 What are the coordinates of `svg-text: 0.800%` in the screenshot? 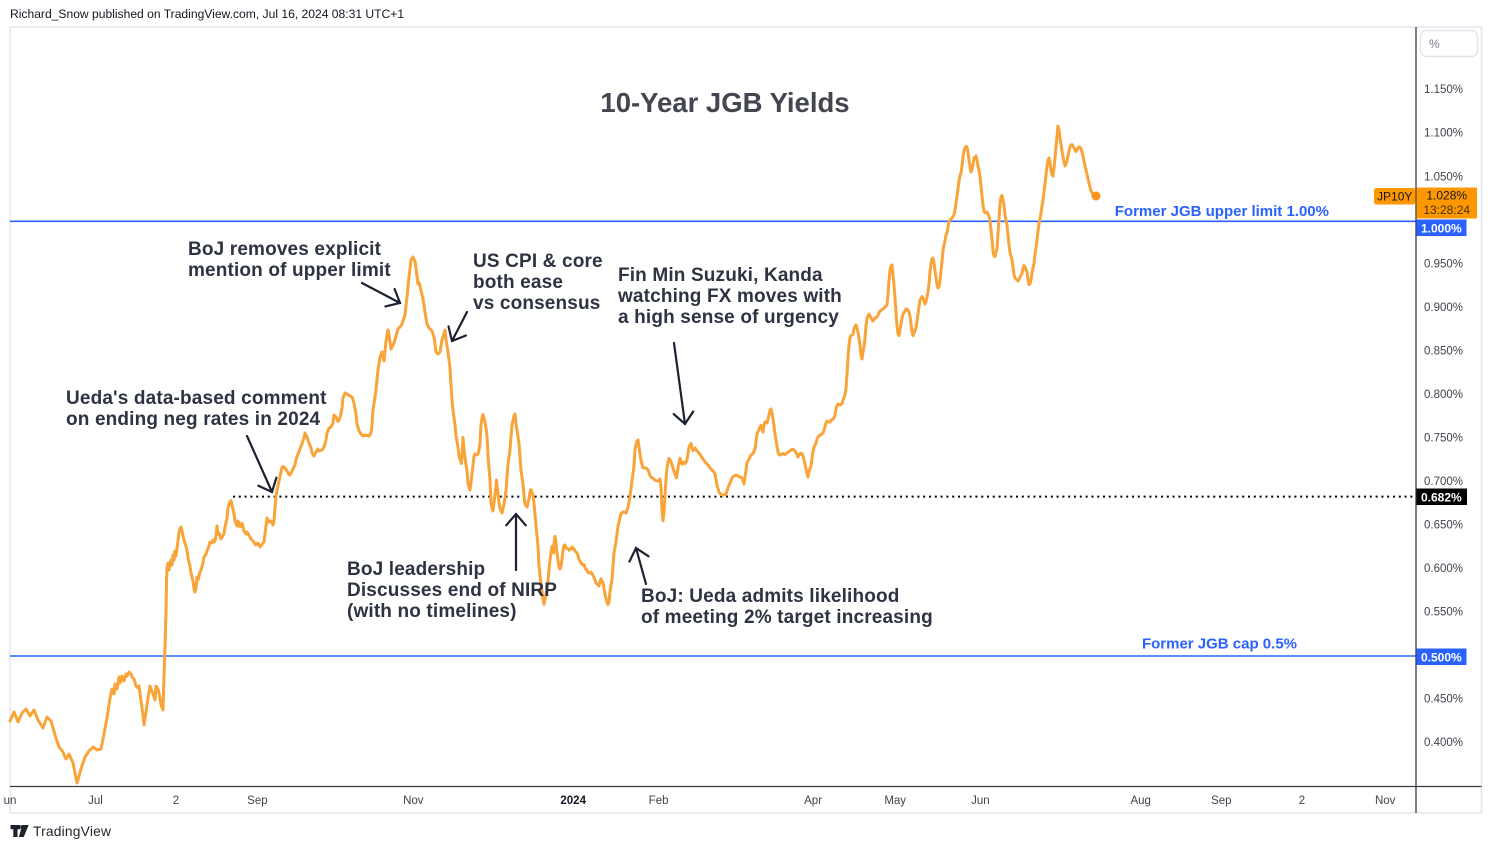 It's located at (1443, 395).